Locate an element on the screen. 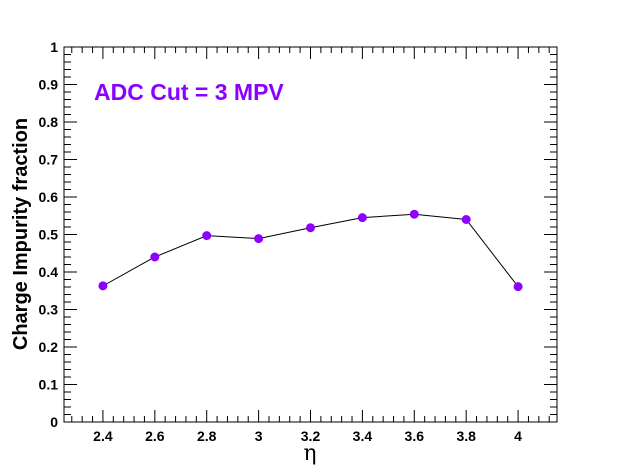  x-tick-label: 3 is located at coordinates (259, 436).